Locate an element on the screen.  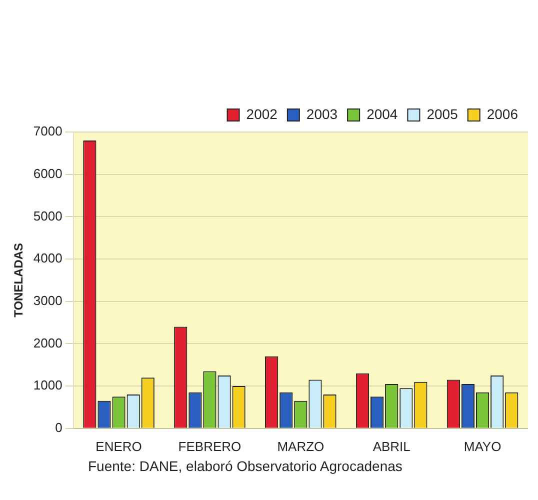
y-tick-label: 3000 is located at coordinates (47, 300).